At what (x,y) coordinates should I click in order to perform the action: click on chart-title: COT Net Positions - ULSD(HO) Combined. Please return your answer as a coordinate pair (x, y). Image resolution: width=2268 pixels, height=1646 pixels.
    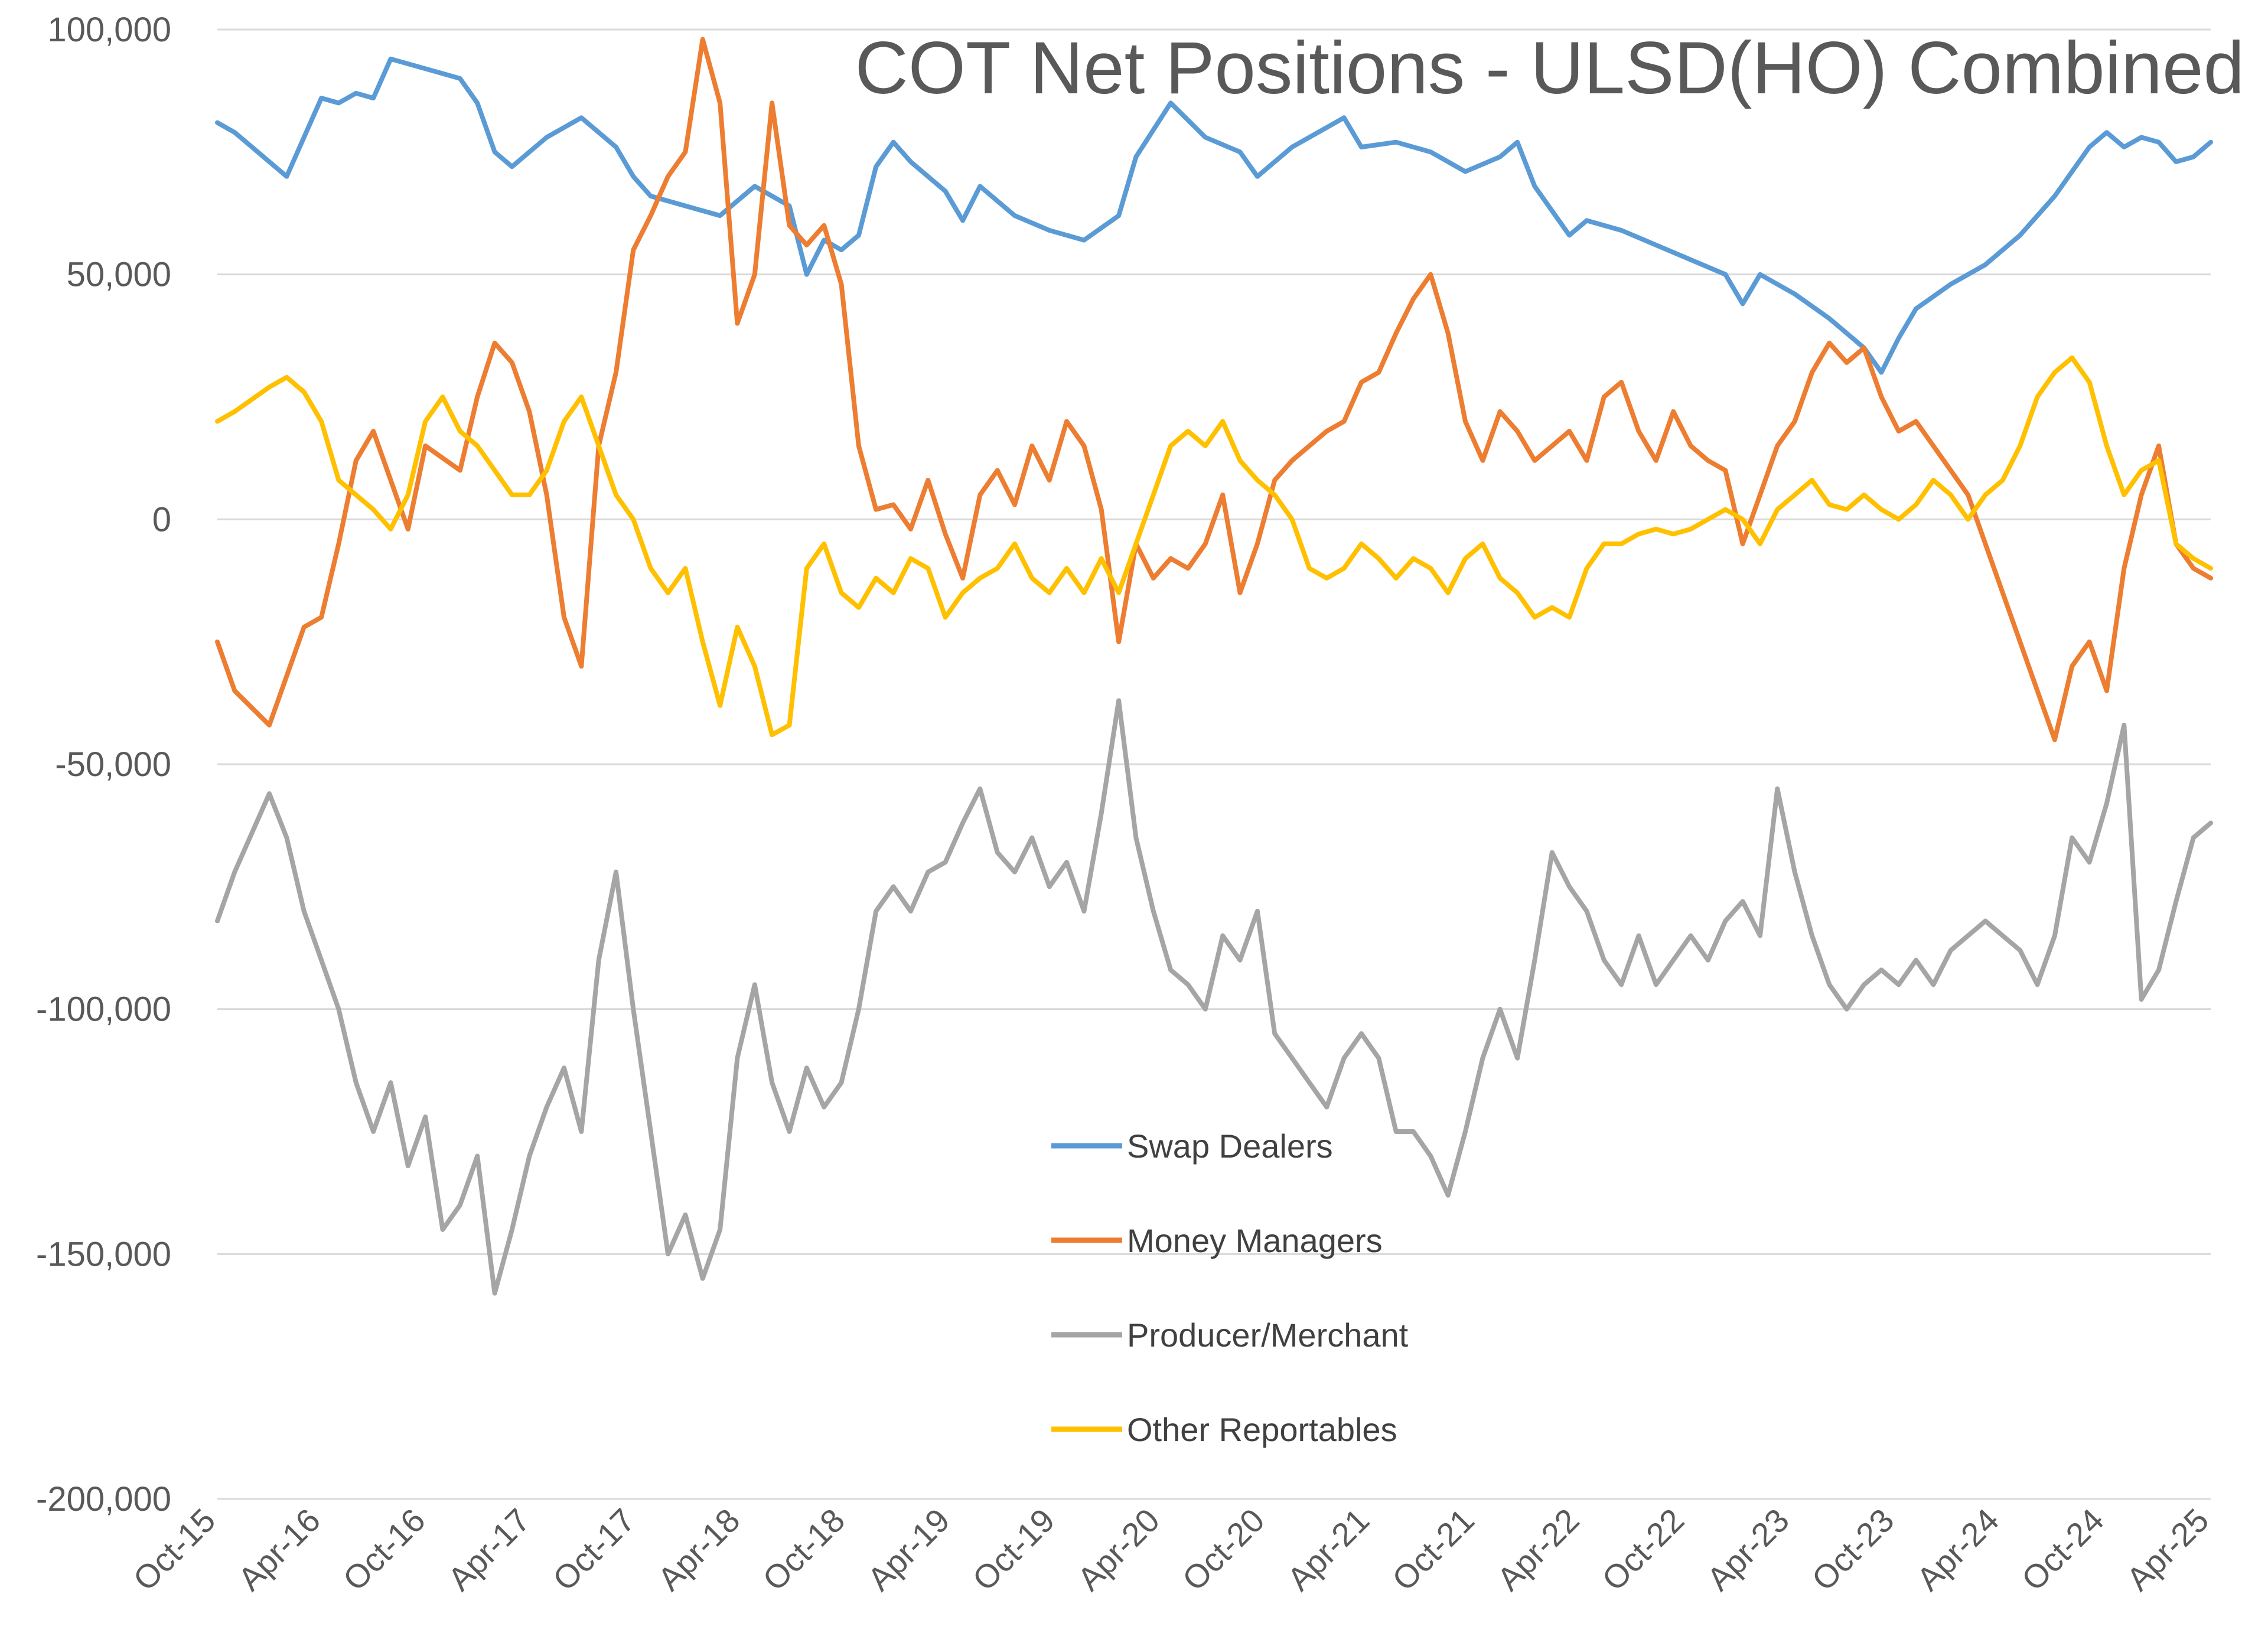
    Looking at the image, I should click on (1549, 68).